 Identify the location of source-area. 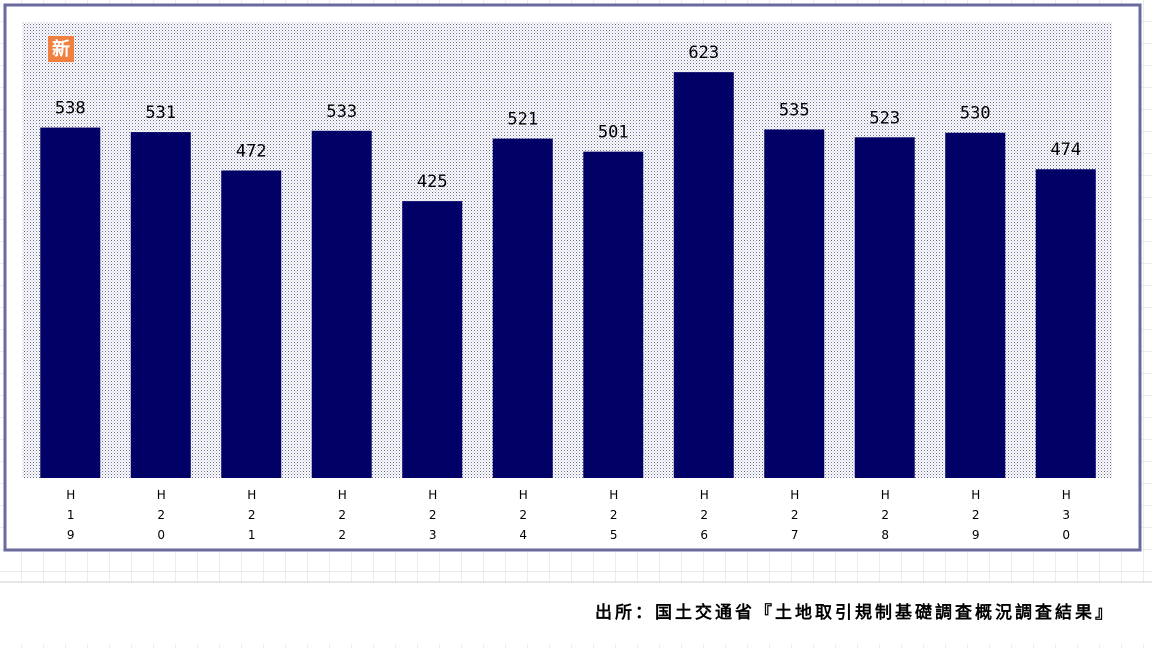
(576, 613).